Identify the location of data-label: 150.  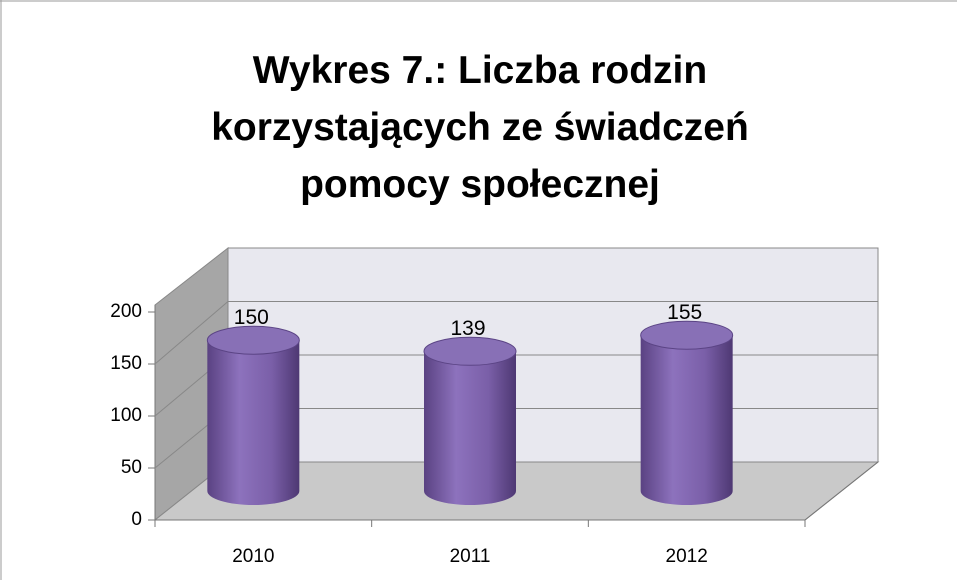
(251, 317).